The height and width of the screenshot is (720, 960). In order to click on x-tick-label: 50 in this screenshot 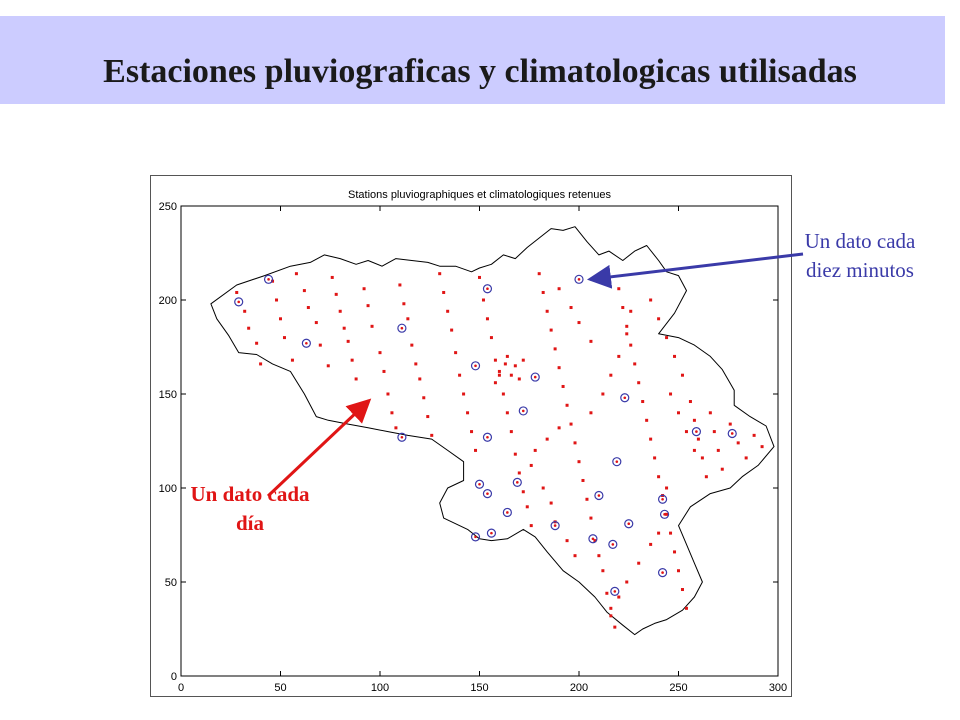, I will do `click(280, 688)`.